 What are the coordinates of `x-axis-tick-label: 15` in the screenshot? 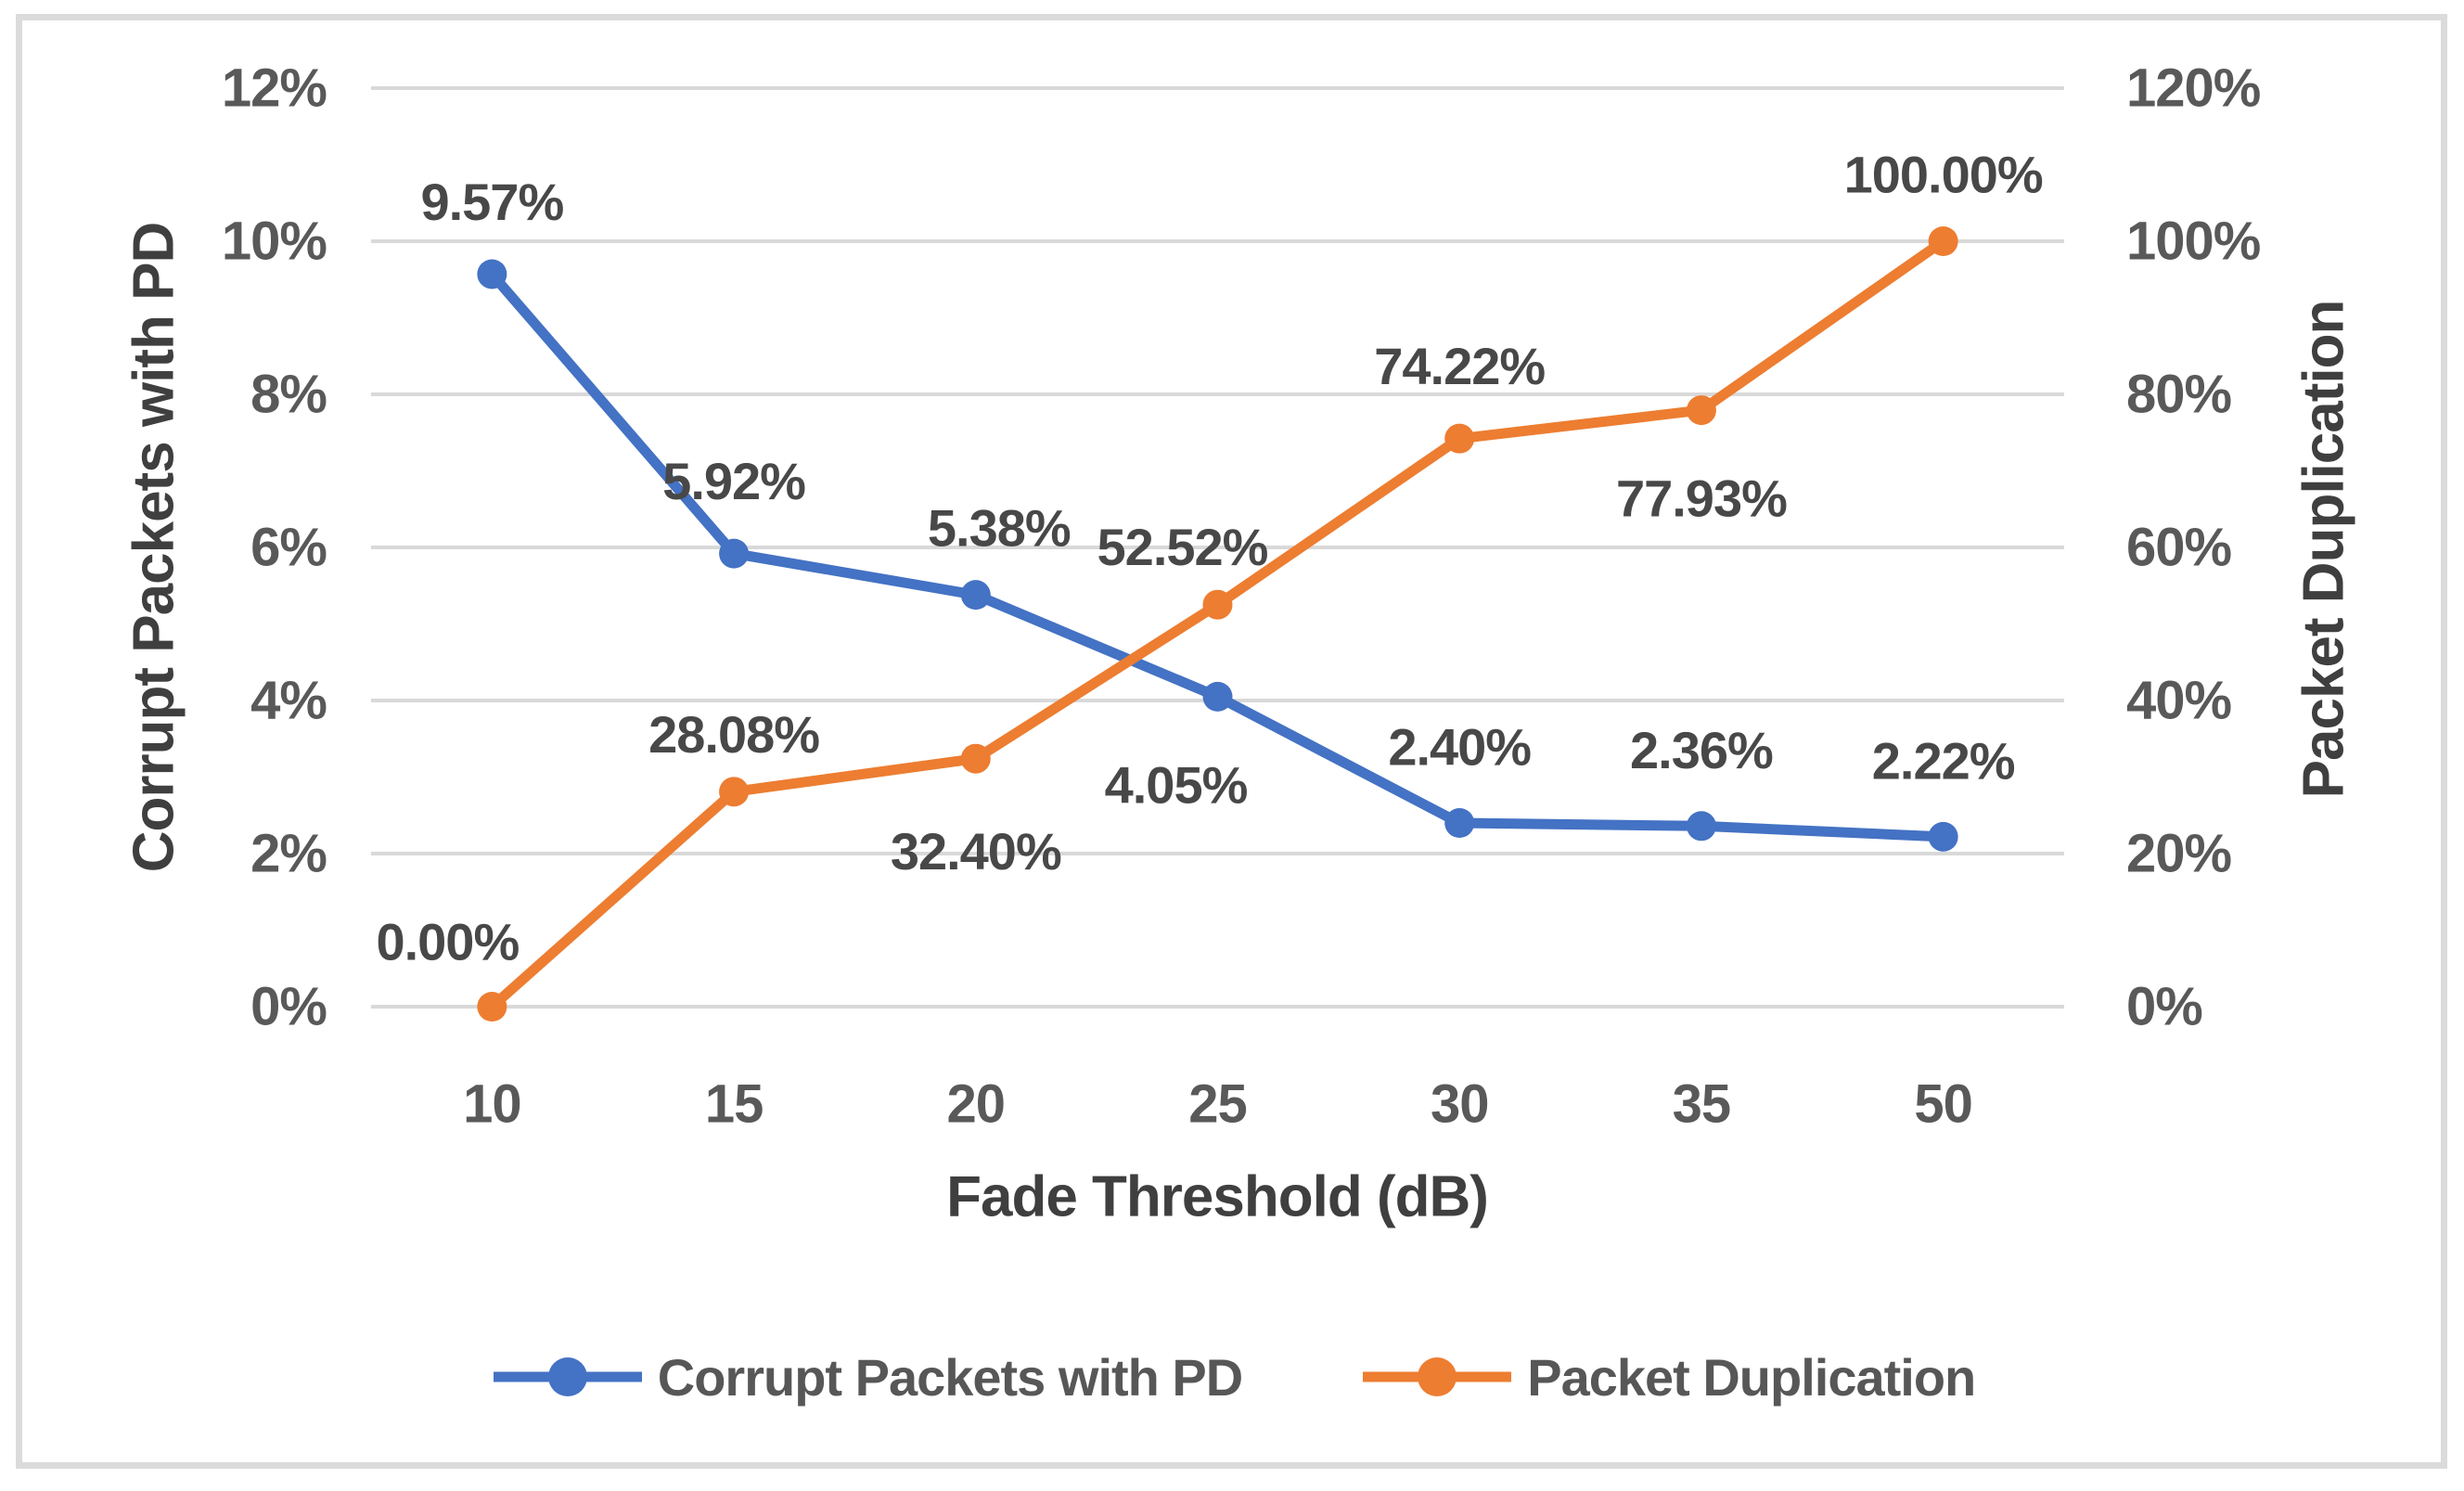 It's located at (734, 1104).